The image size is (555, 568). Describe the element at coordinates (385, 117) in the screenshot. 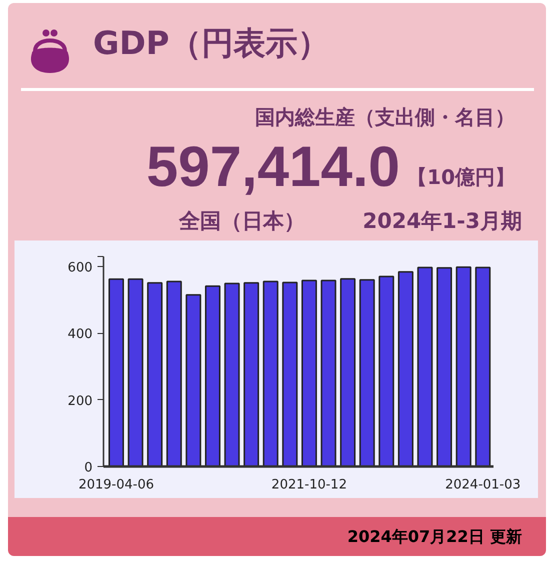

I see `chart-subtitle: 国内総生産（支出側・名目）` at that location.